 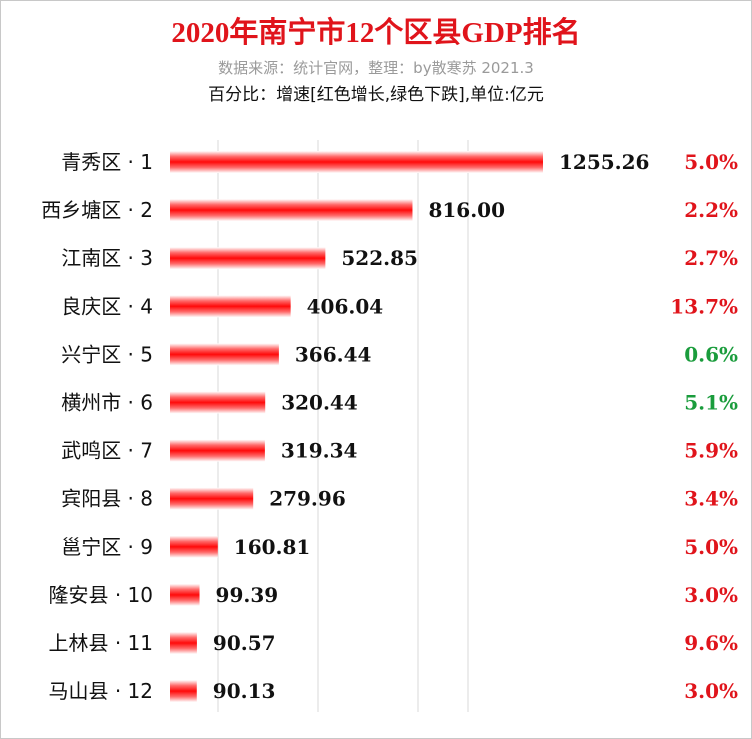 I want to click on category-label-6: 横州市 · 6, so click(x=107, y=403).